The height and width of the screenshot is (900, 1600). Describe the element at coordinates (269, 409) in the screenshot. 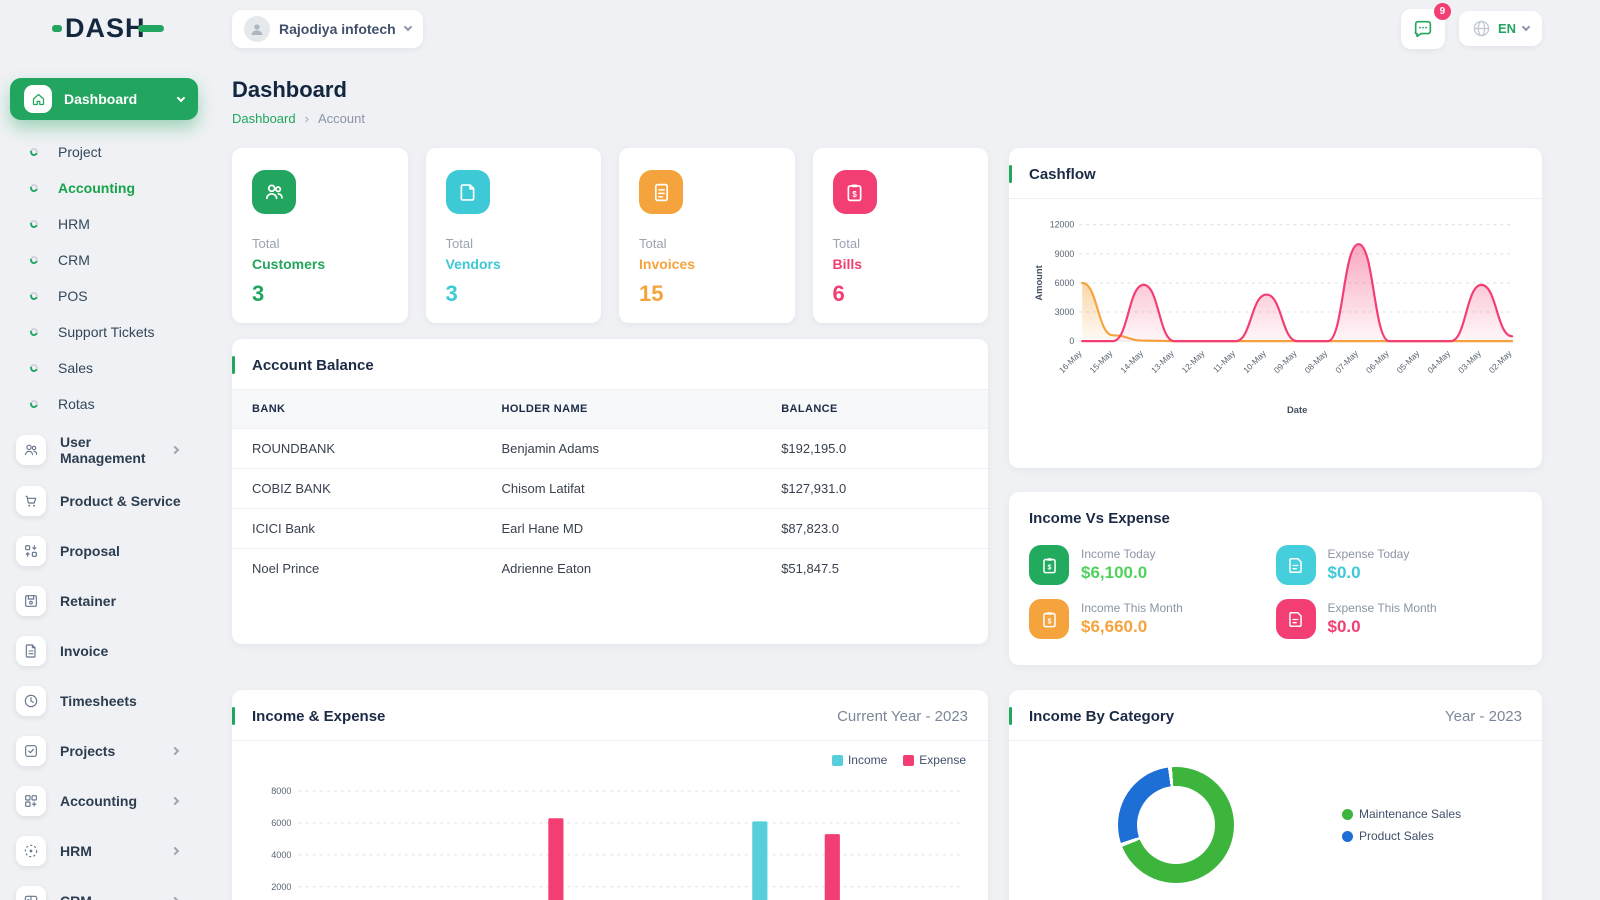

I see `column-bank: BANK` at that location.